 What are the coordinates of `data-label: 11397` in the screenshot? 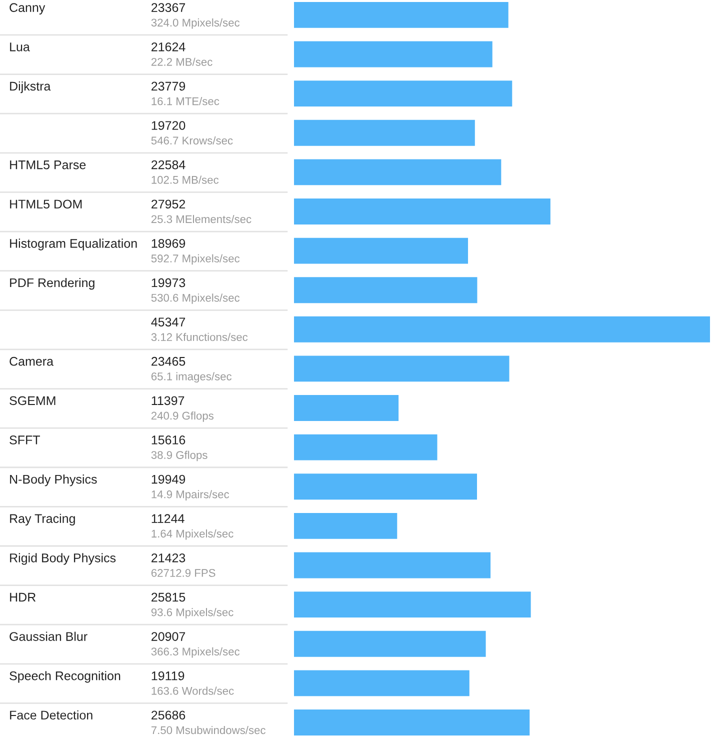 It's located at (168, 401).